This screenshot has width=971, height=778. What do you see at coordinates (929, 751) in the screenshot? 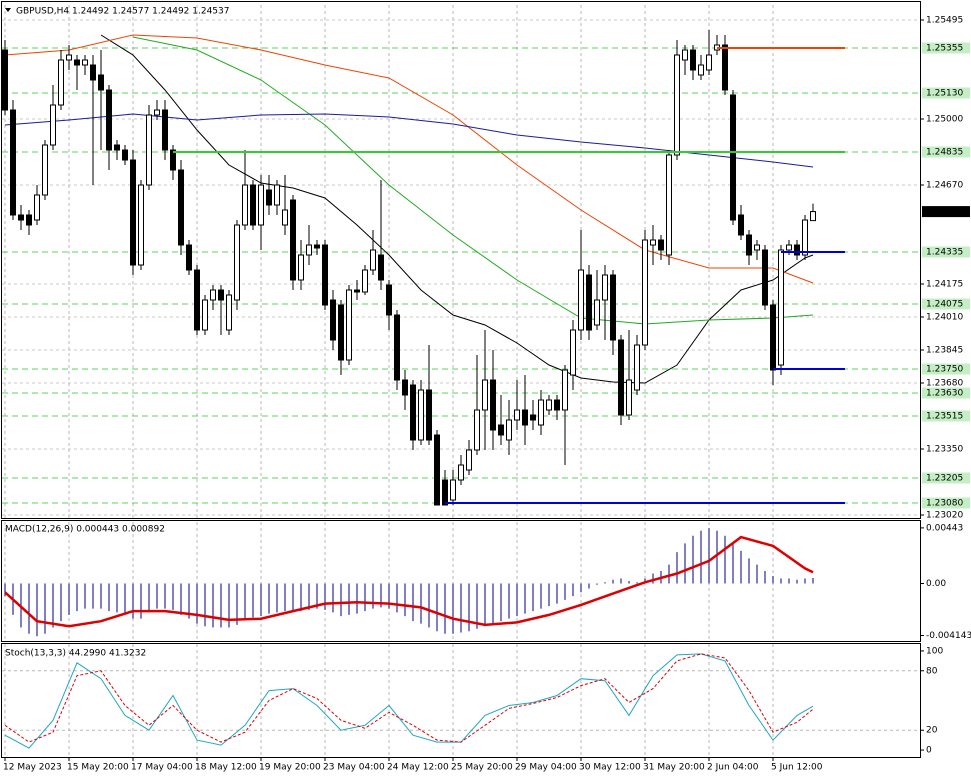
I see `y-tick-label: 0` at bounding box center [929, 751].